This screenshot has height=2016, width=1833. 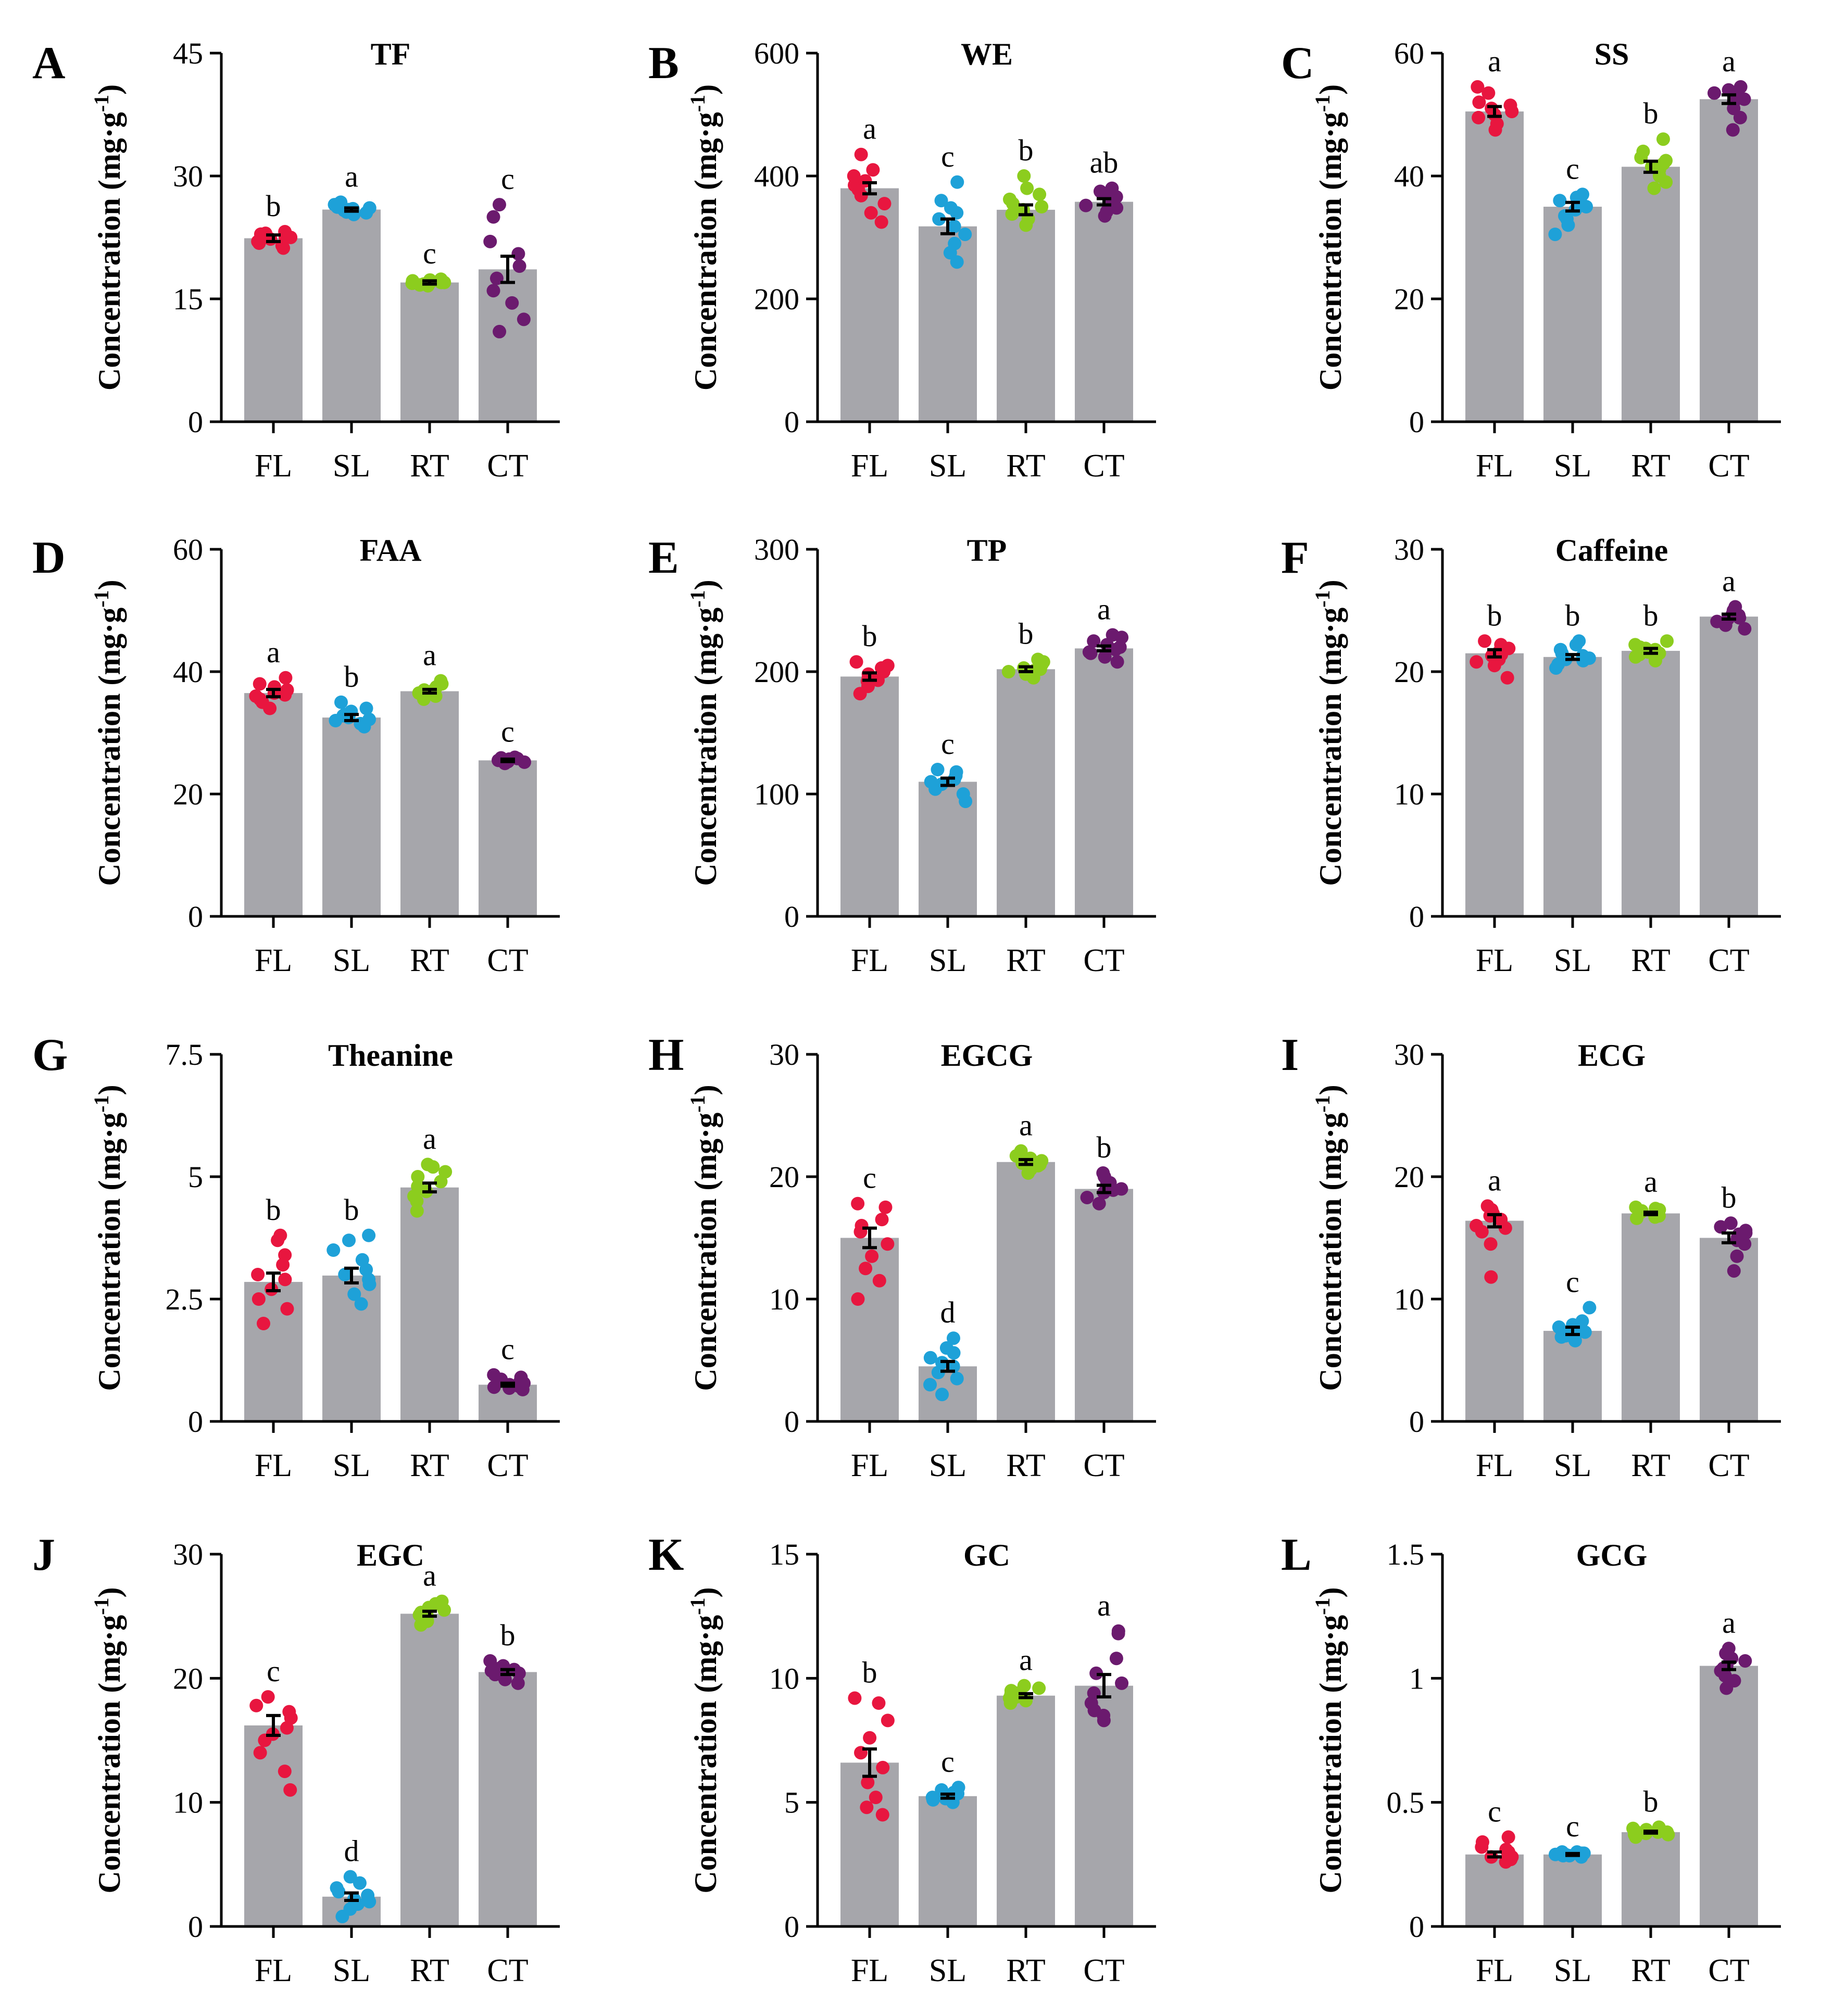 What do you see at coordinates (1295, 558) in the screenshot?
I see `panel-letter: F` at bounding box center [1295, 558].